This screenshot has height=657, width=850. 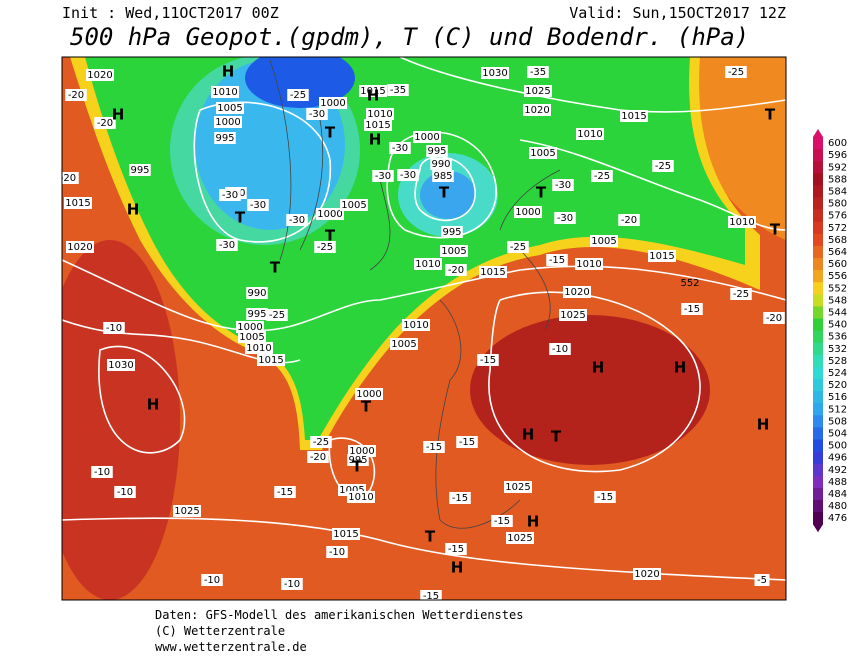 I want to click on colorbar-label: 516, so click(x=837, y=397).